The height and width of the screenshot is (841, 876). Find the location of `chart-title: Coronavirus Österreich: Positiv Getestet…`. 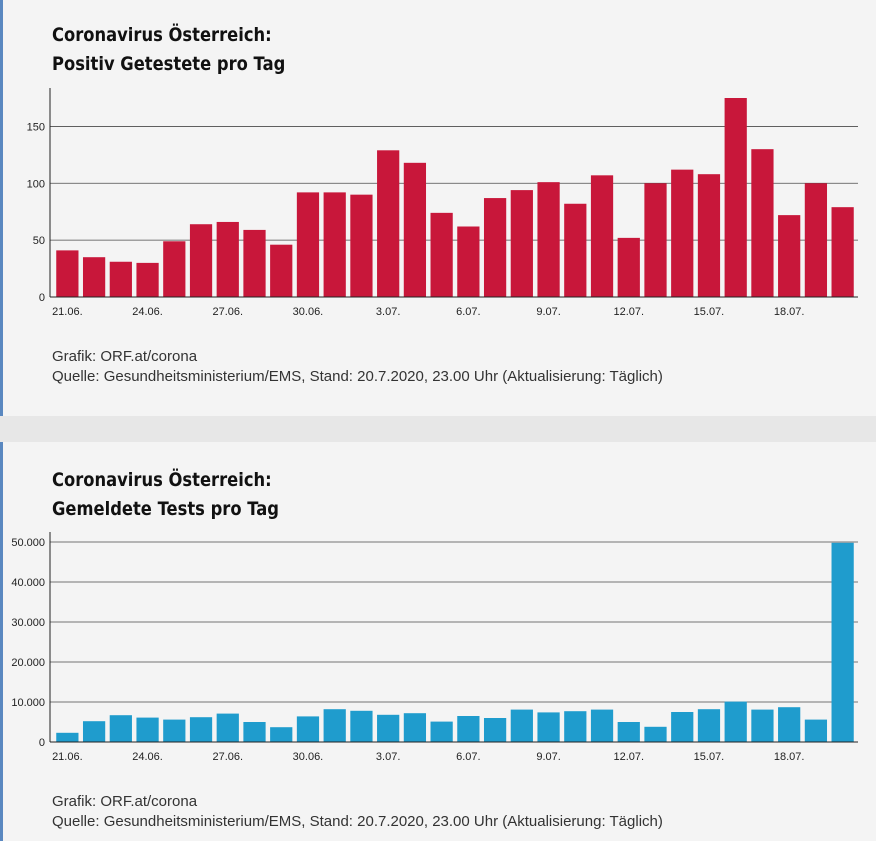

chart-title: Coronavirus Österreich: Positiv Getestet… is located at coordinates (168, 50).